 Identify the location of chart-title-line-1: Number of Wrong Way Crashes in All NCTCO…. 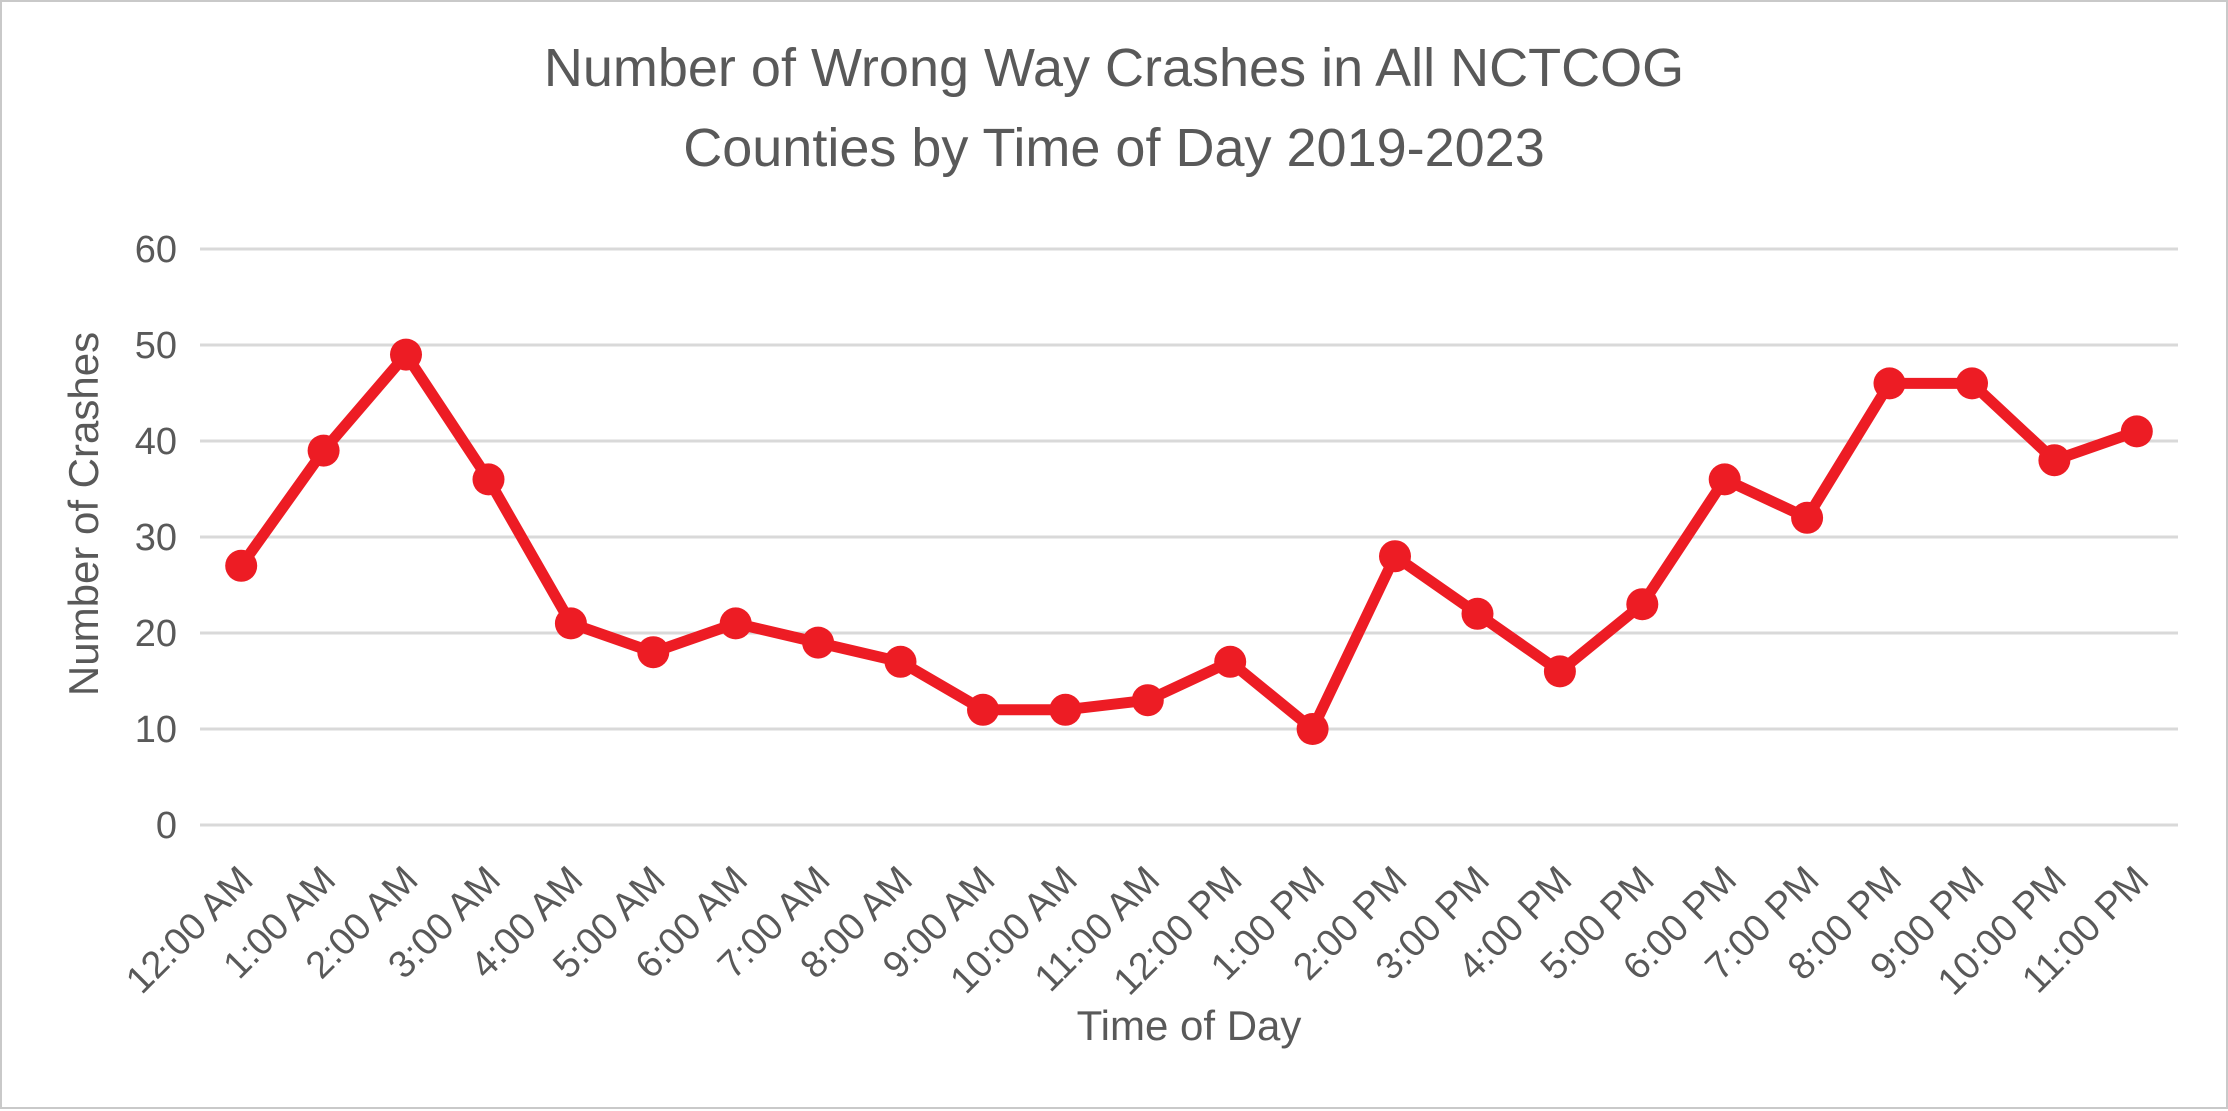
(1114, 68).